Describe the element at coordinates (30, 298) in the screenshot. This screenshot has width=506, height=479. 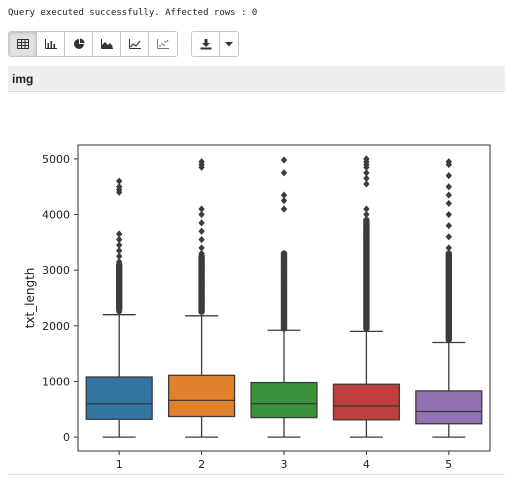
I see `y-axis-label: txt_length` at that location.